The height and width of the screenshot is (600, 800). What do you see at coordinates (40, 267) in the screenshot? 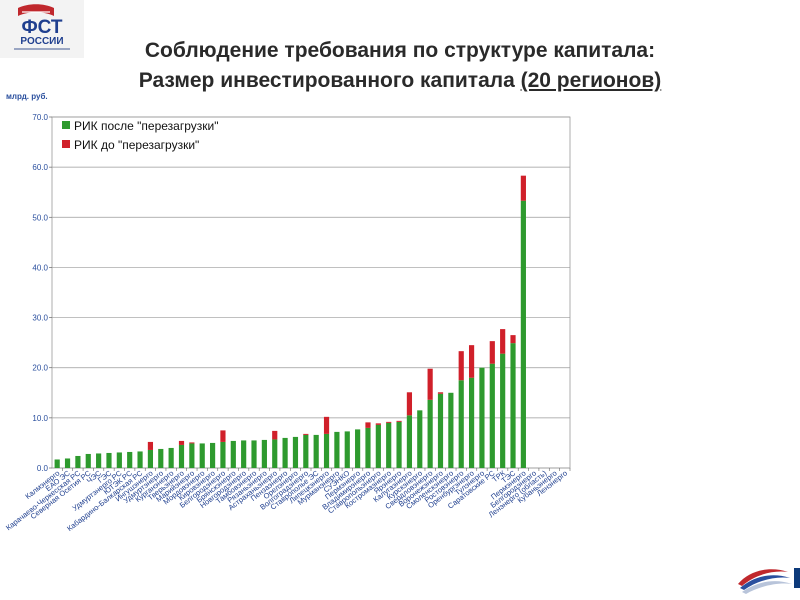
I see `y-tick-label: 40.0` at bounding box center [40, 267].